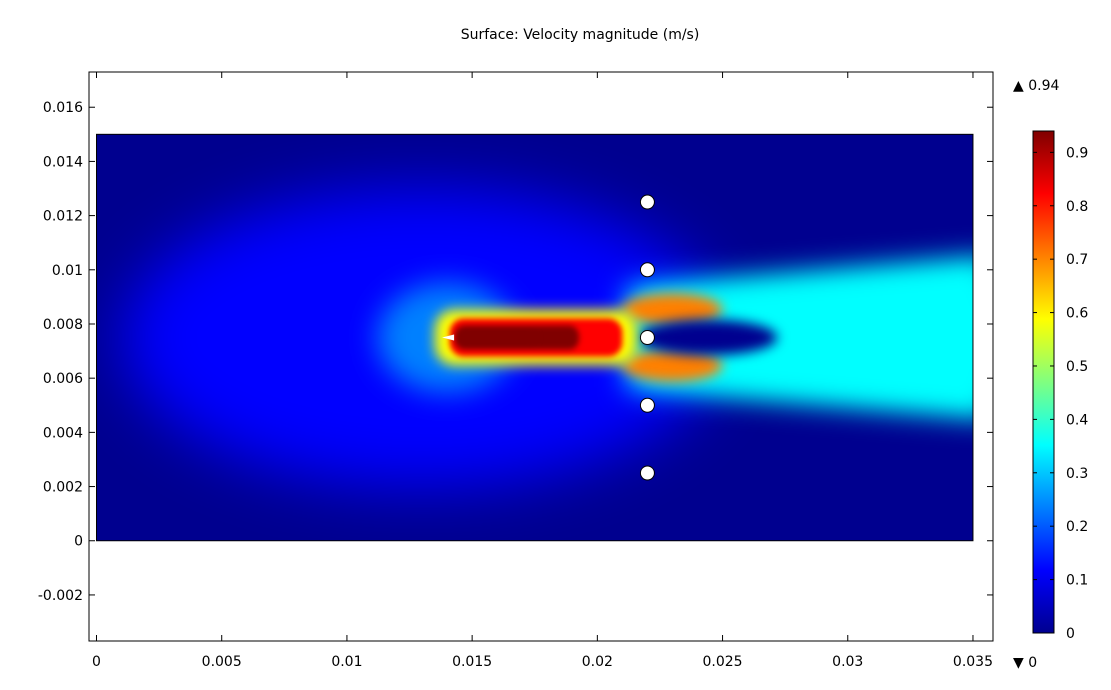  What do you see at coordinates (63, 433) in the screenshot?
I see `y-tick-label: 0.004` at bounding box center [63, 433].